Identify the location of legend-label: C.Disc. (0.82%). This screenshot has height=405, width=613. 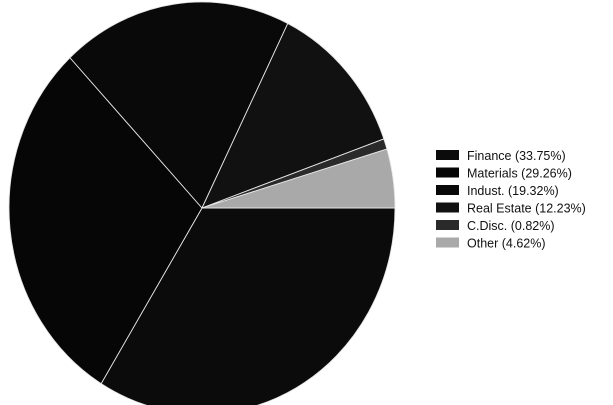
(511, 226).